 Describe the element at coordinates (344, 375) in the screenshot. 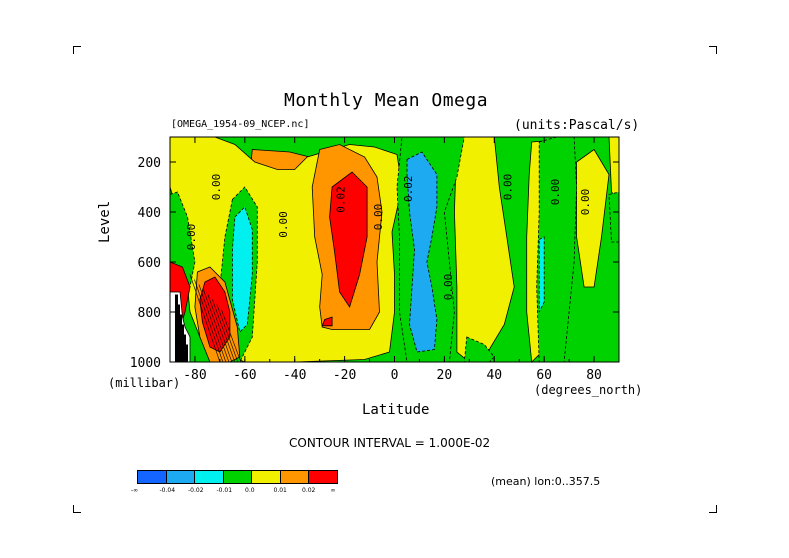

I see `x-tick-label: -20` at that location.